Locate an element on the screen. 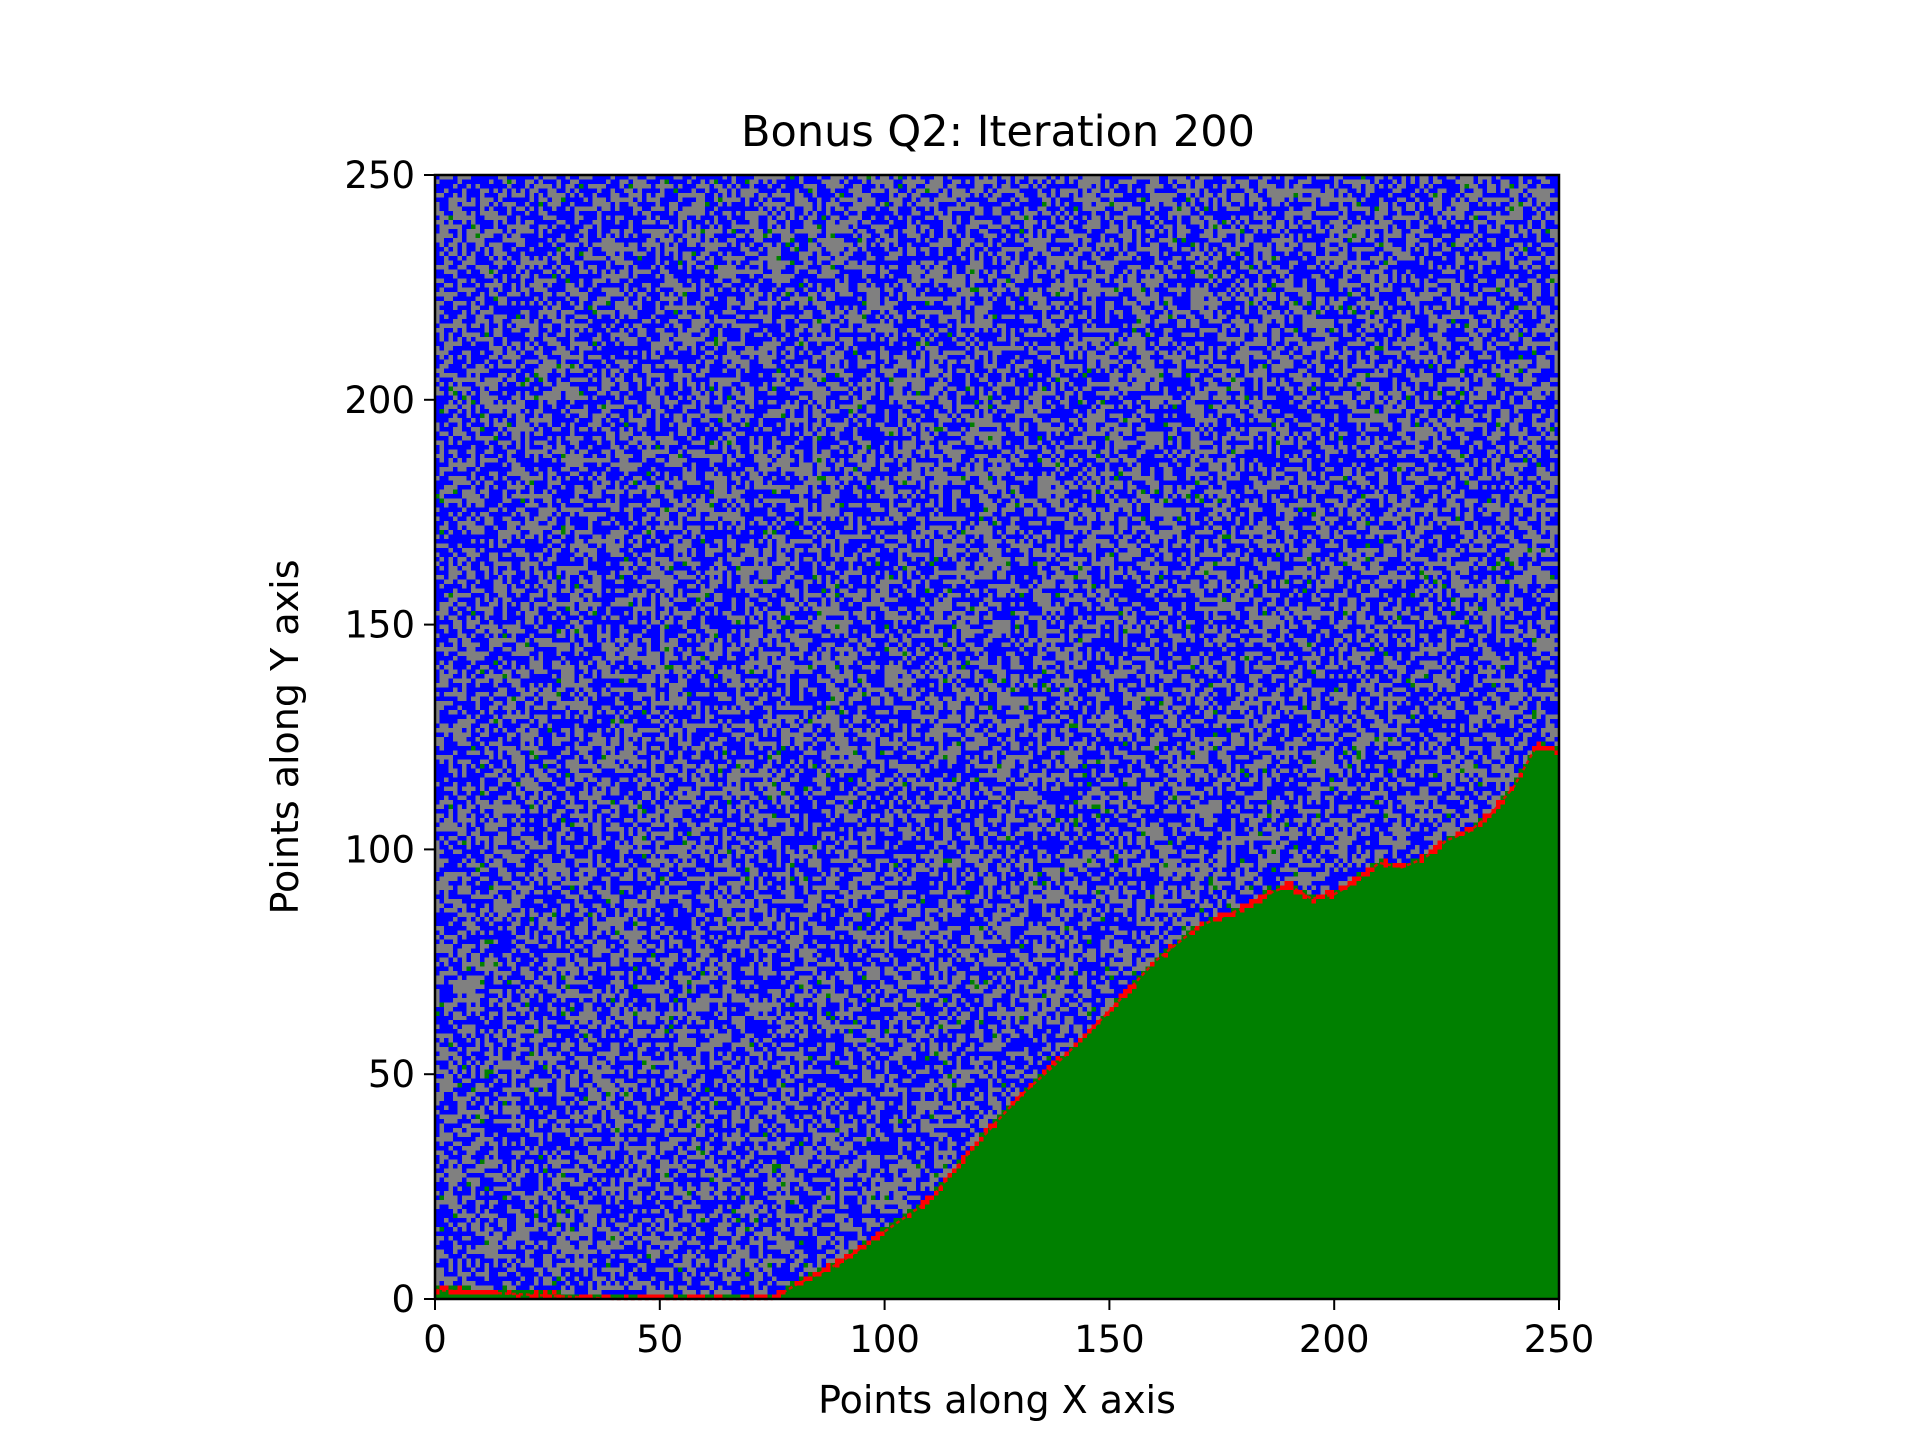 The height and width of the screenshot is (1440, 1920). y-tick-label: 100 is located at coordinates (379, 849).